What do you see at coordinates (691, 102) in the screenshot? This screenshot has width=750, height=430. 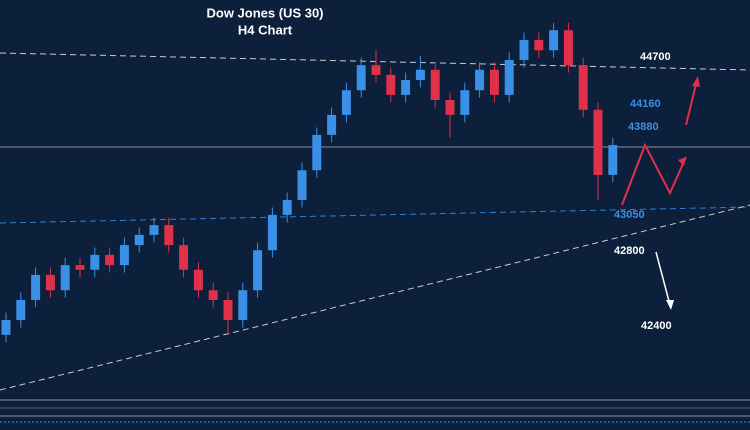 I see `bull-arrow` at bounding box center [691, 102].